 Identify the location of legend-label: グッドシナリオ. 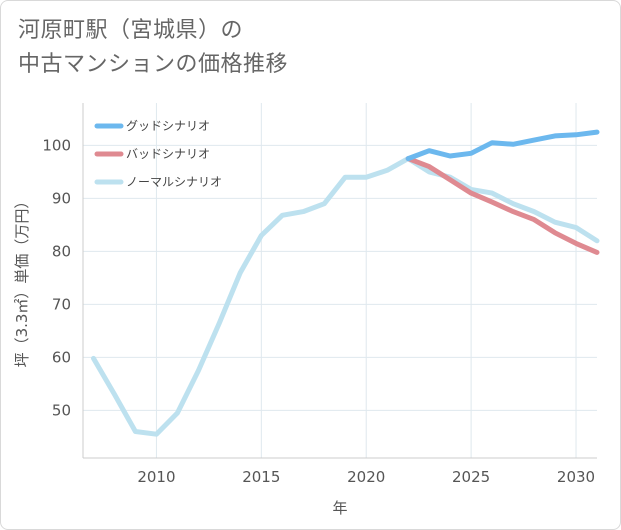
(168, 126).